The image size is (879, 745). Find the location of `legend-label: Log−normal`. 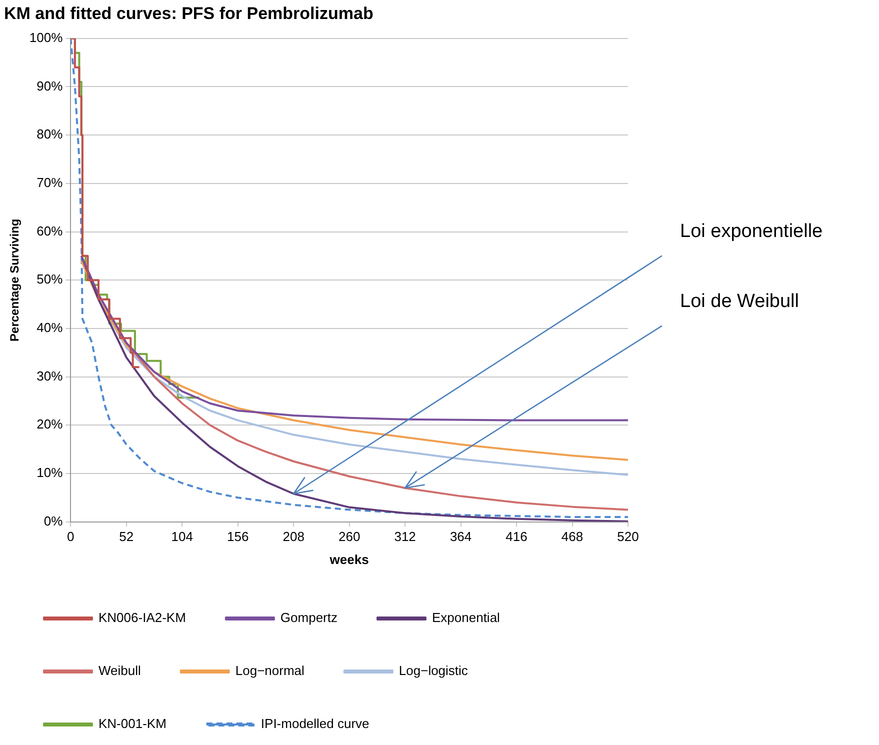

legend-label: Log−normal is located at coordinates (270, 670).